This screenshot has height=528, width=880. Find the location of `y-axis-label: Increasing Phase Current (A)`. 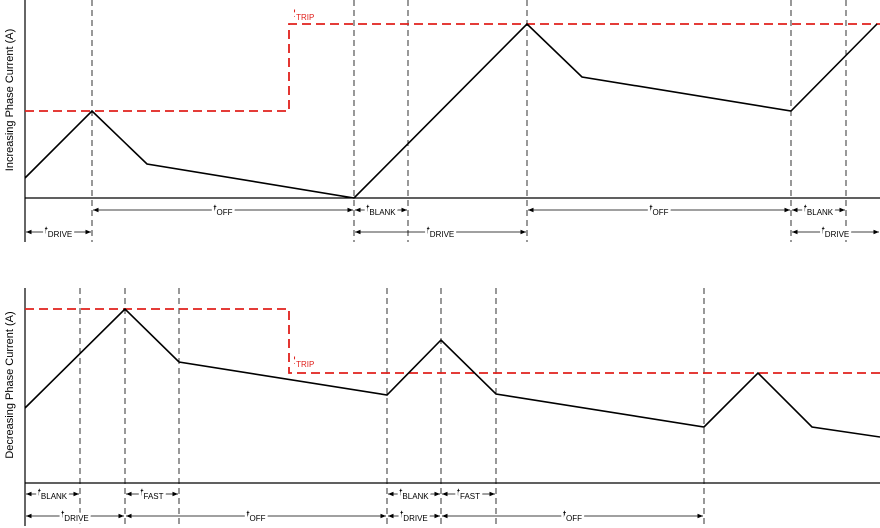

y-axis-label: Increasing Phase Current (A) is located at coordinates (10, 100).